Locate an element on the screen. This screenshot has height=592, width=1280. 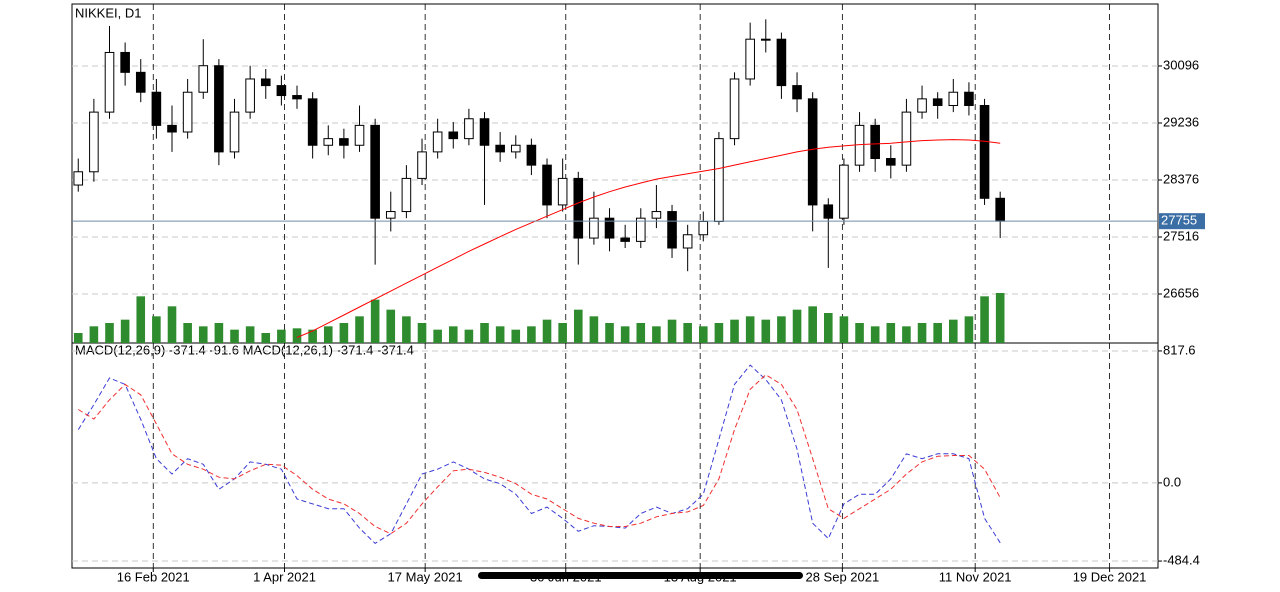
x-tick-label: 1 Apr 2021 is located at coordinates (284, 576).